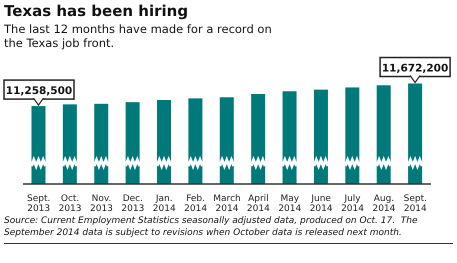 The height and width of the screenshot is (263, 457). What do you see at coordinates (96, 11) in the screenshot?
I see `chart-title: Texas has been hiring` at bounding box center [96, 11].